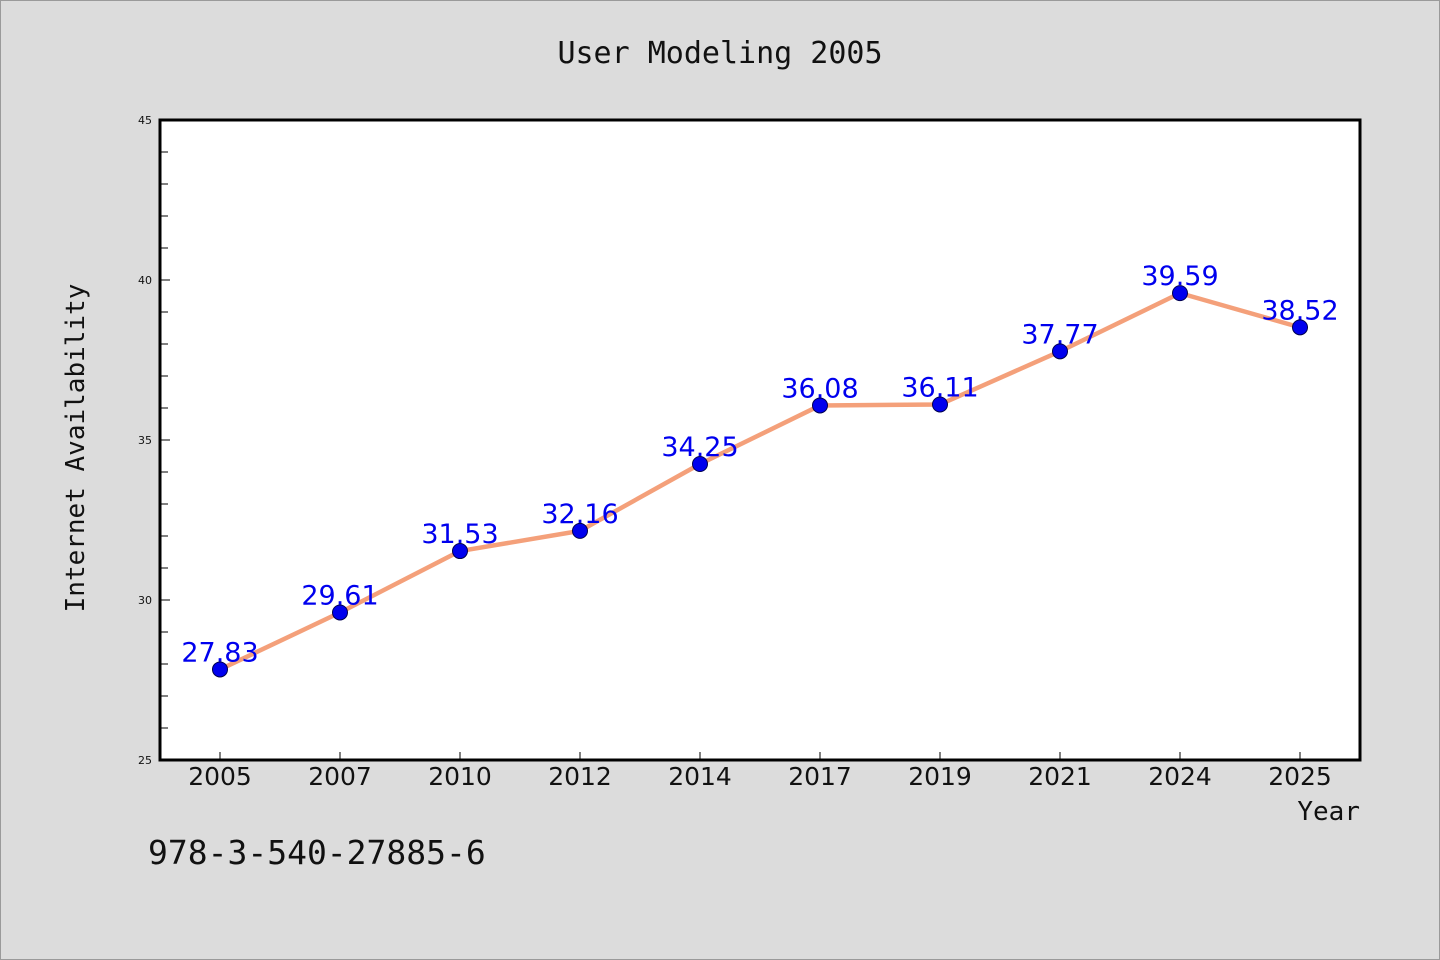 Image resolution: width=1440 pixels, height=960 pixels. What do you see at coordinates (1060, 776) in the screenshot?
I see `x-tick-label: 2021` at bounding box center [1060, 776].